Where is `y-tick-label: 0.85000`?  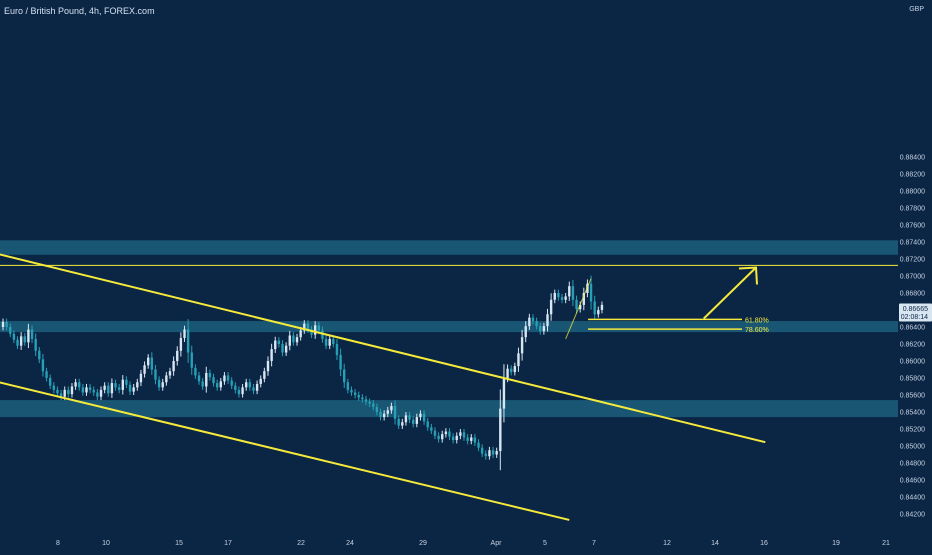 y-tick-label: 0.85000 is located at coordinates (912, 447).